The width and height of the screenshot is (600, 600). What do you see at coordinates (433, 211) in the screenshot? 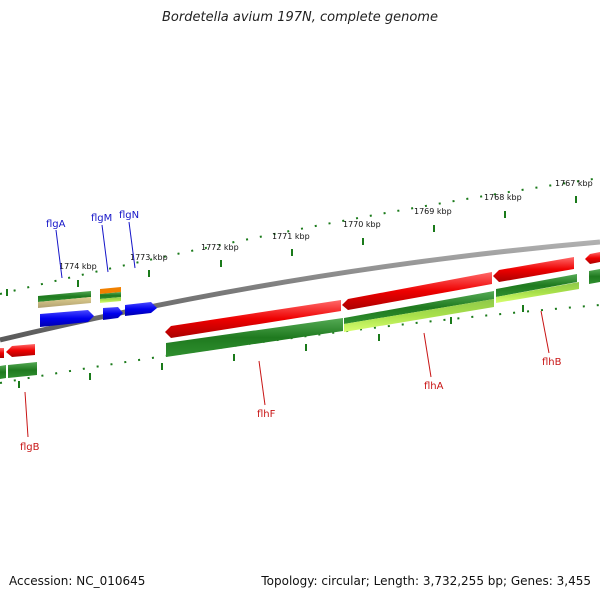
I see `scale-label-1769: 1769 kbp` at bounding box center [433, 211].